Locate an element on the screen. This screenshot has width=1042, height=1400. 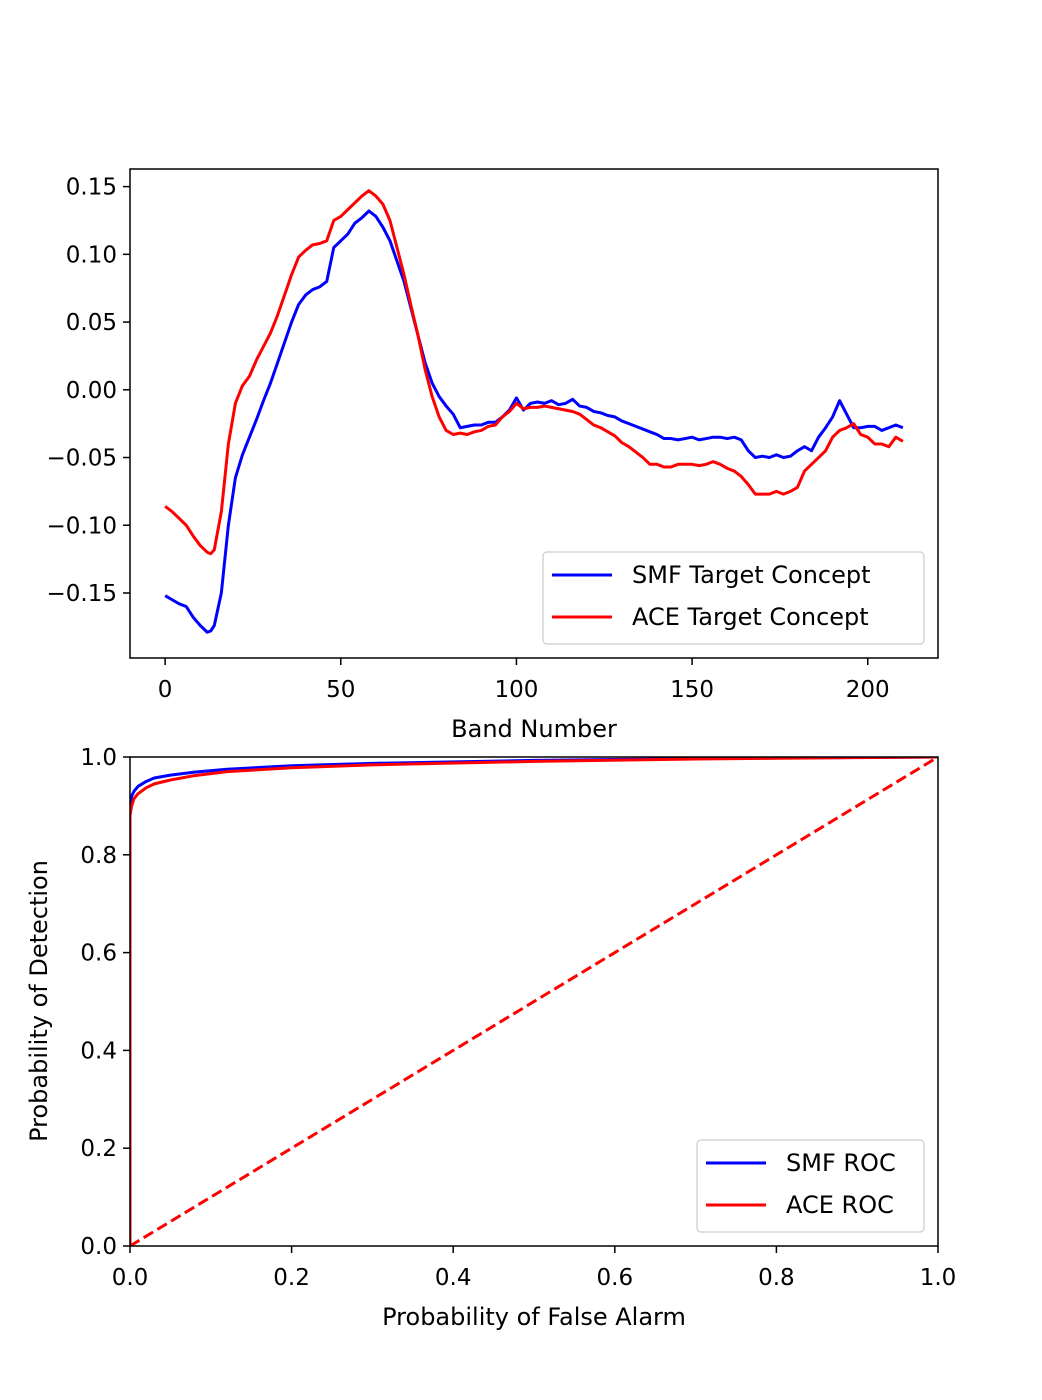
target-concept-x-tick-label: 100 is located at coordinates (516, 690).